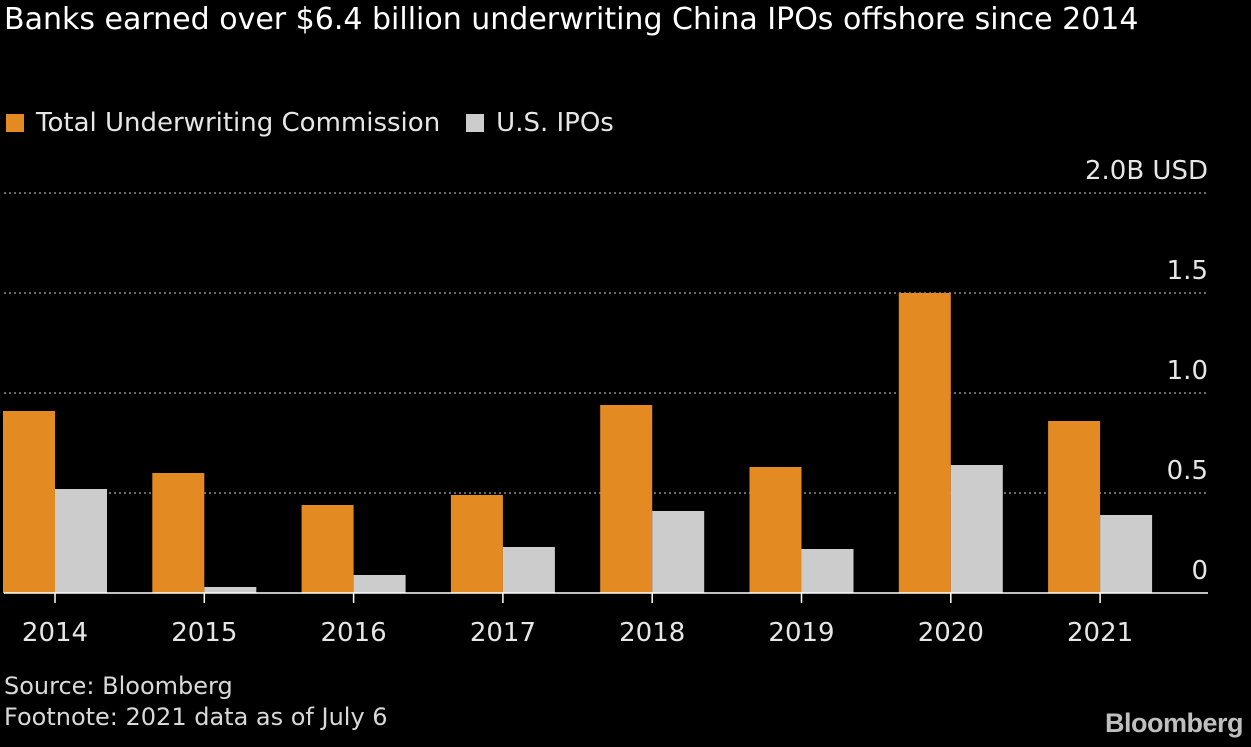  What do you see at coordinates (503, 633) in the screenshot?
I see `x-tick-label: 2017` at bounding box center [503, 633].